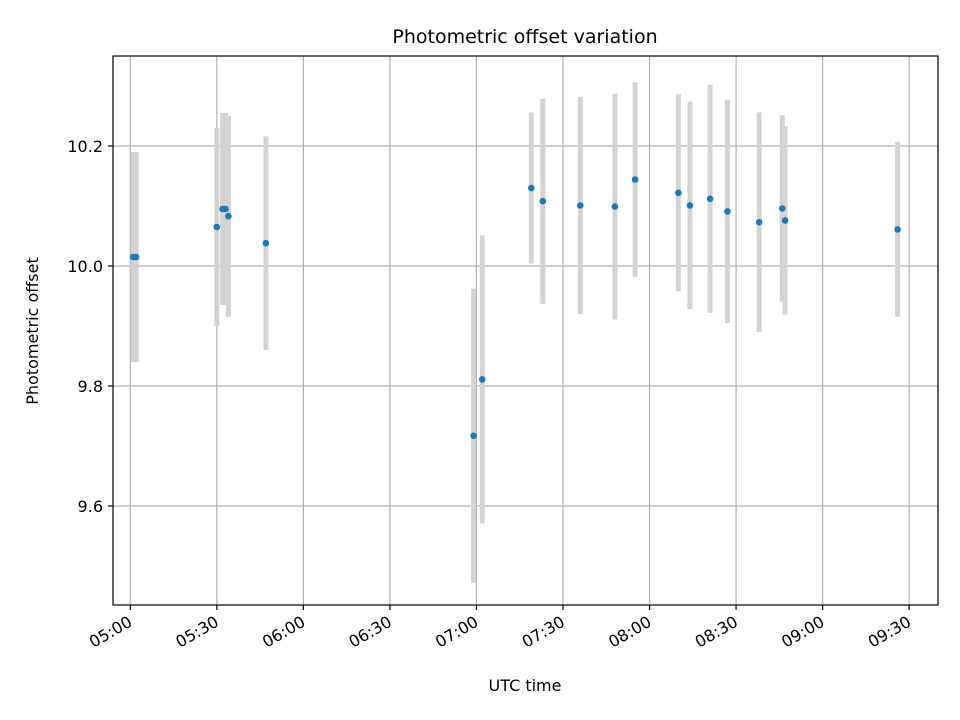 The height and width of the screenshot is (720, 960). Describe the element at coordinates (90, 506) in the screenshot. I see `y-tick-label: 9.6` at that location.